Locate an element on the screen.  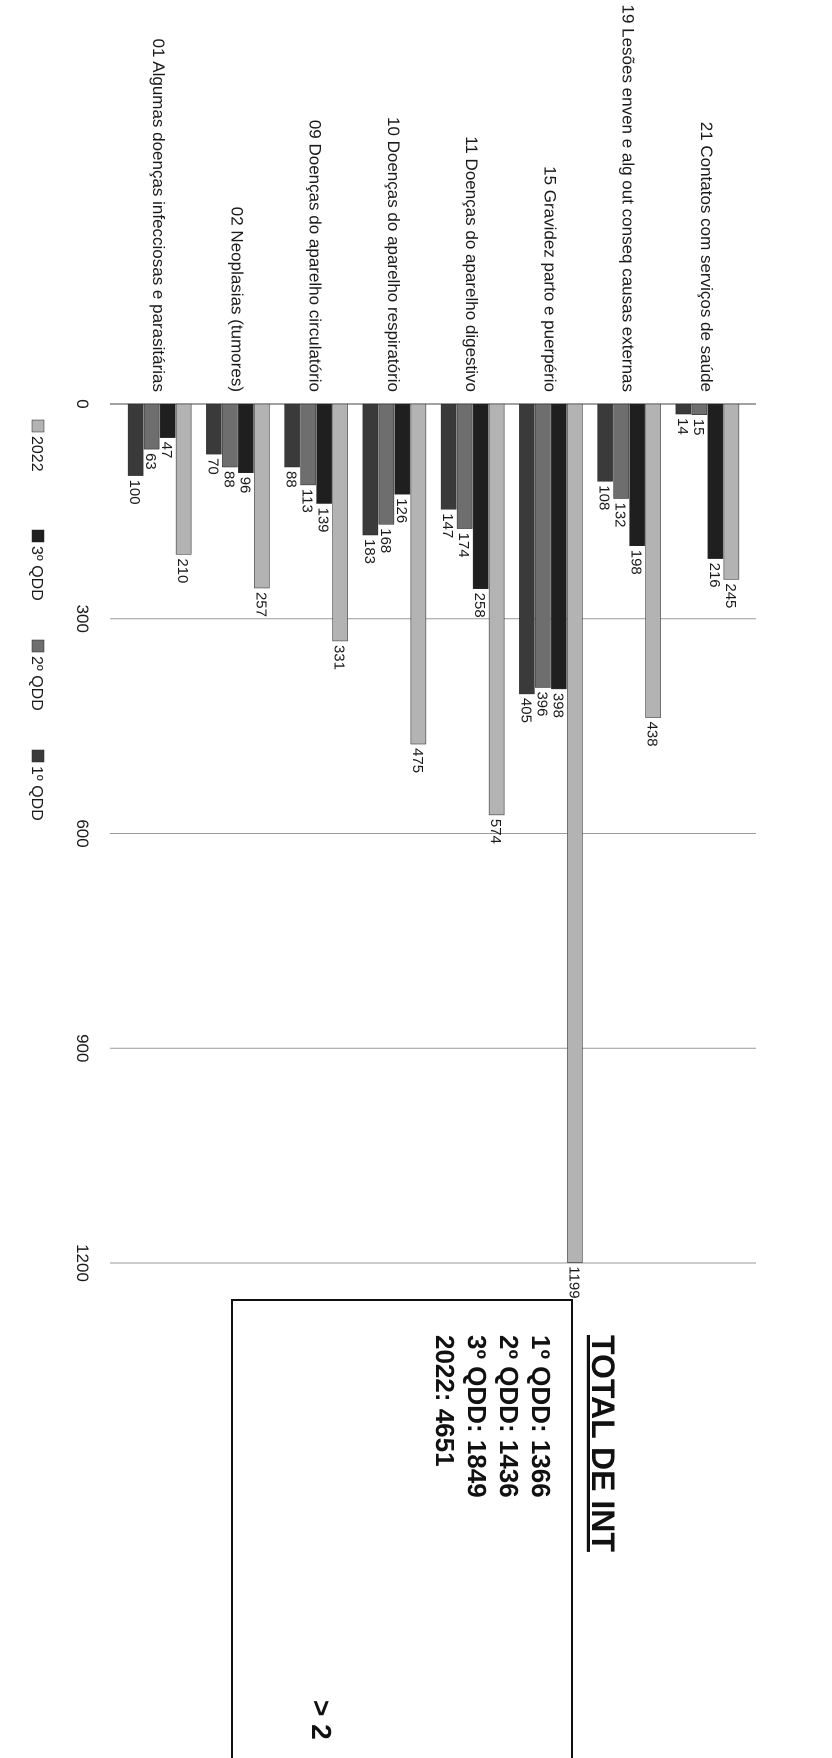
data-label: 139 is located at coordinates (323, 520).